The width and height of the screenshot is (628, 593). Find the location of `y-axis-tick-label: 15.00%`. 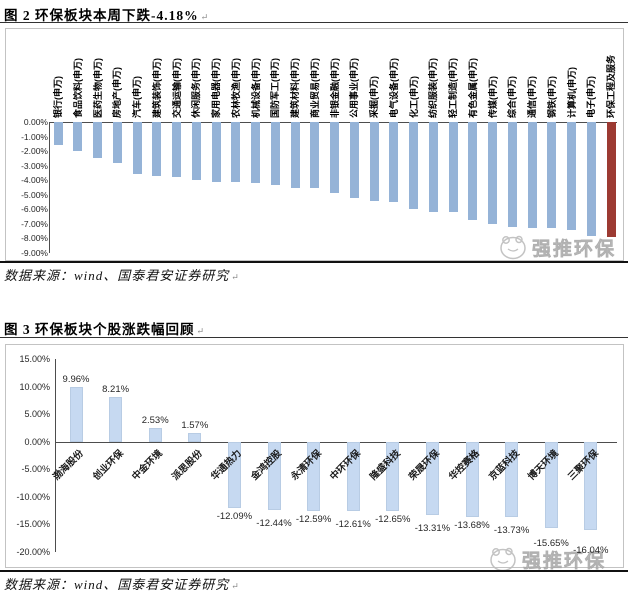

y-axis-tick-label: 15.00% is located at coordinates (34, 359).